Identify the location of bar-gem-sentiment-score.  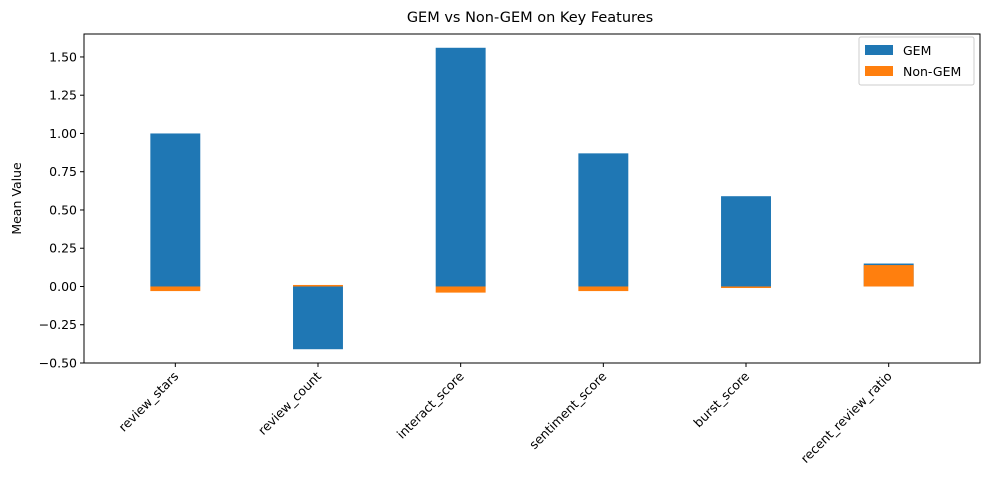
(603, 220).